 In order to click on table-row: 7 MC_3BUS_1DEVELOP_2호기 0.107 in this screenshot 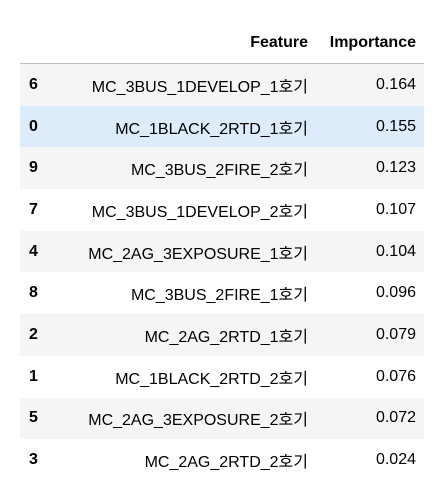, I will do `click(222, 210)`.